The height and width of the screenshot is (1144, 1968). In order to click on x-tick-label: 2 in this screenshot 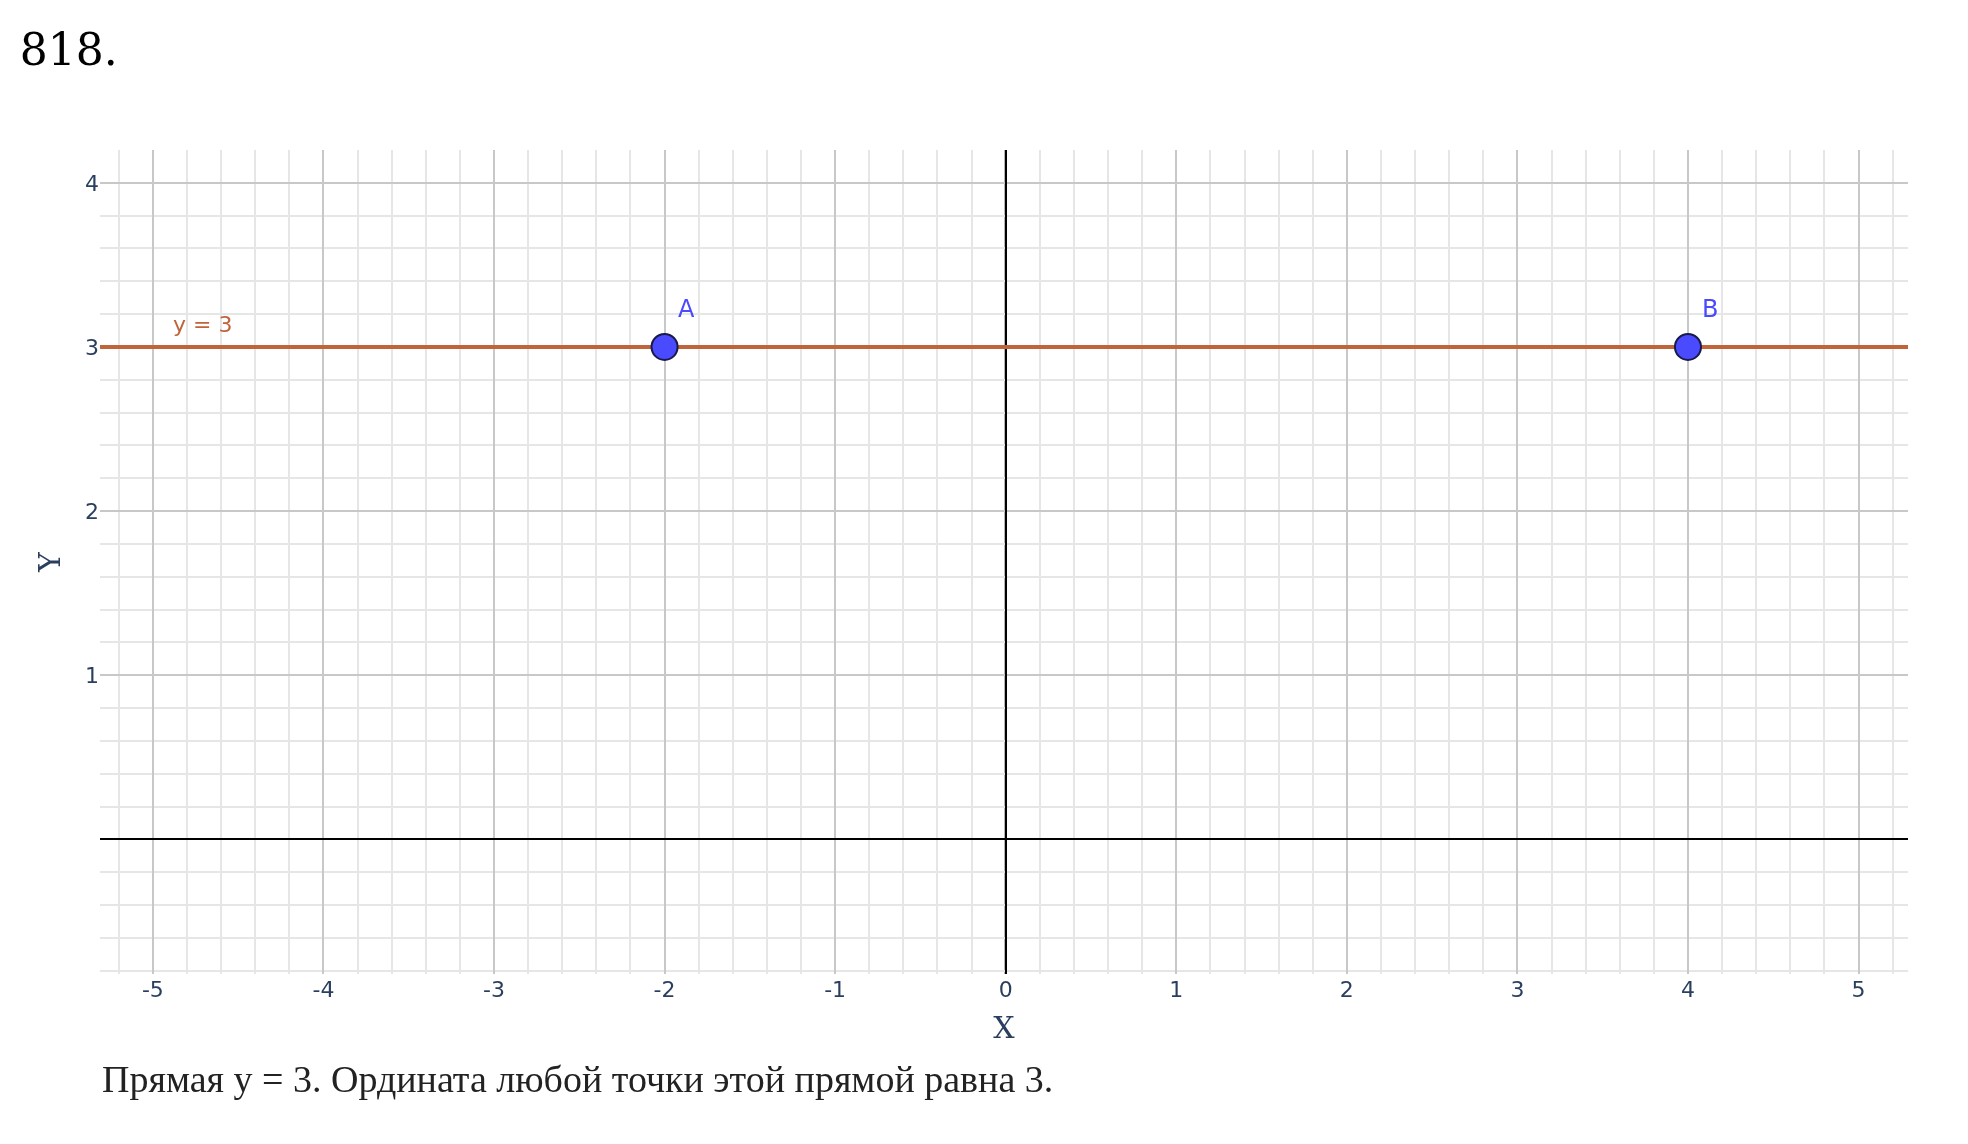, I will do `click(1346, 989)`.